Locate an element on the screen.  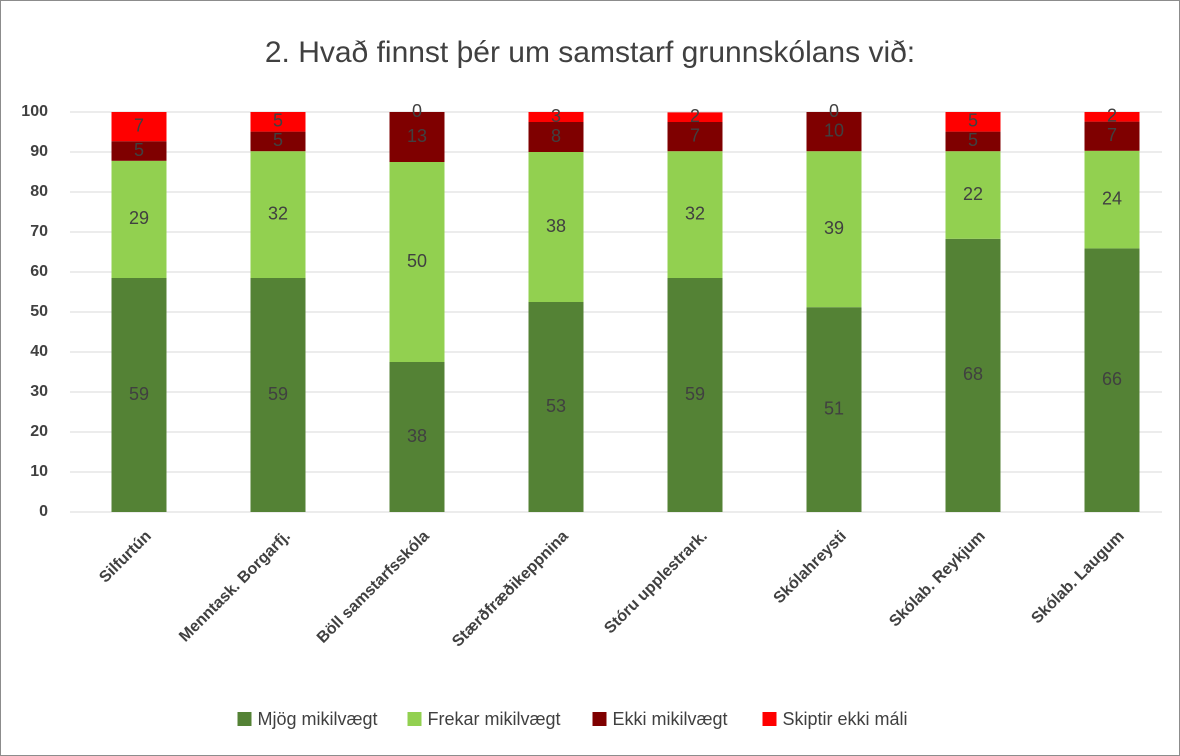
data-label: 10 is located at coordinates (834, 130).